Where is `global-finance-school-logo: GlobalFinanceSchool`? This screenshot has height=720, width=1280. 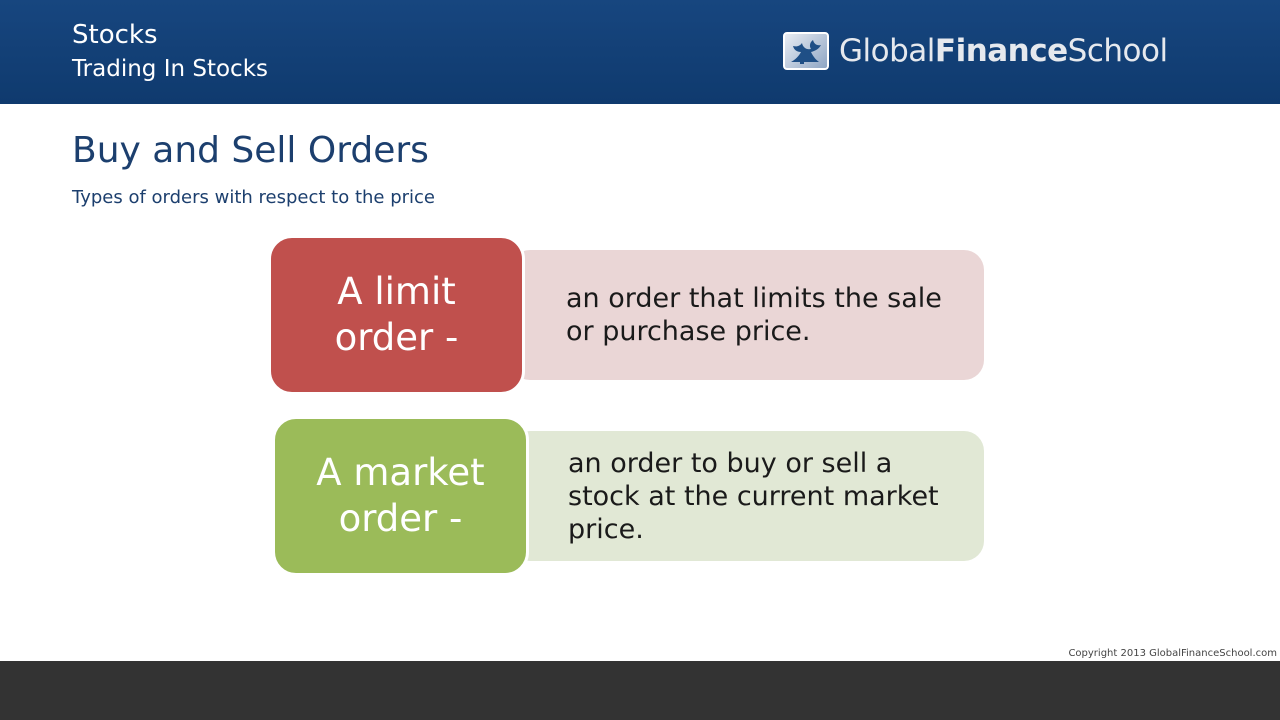
global-finance-school-logo: GlobalFinanceSchool is located at coordinates (975, 51).